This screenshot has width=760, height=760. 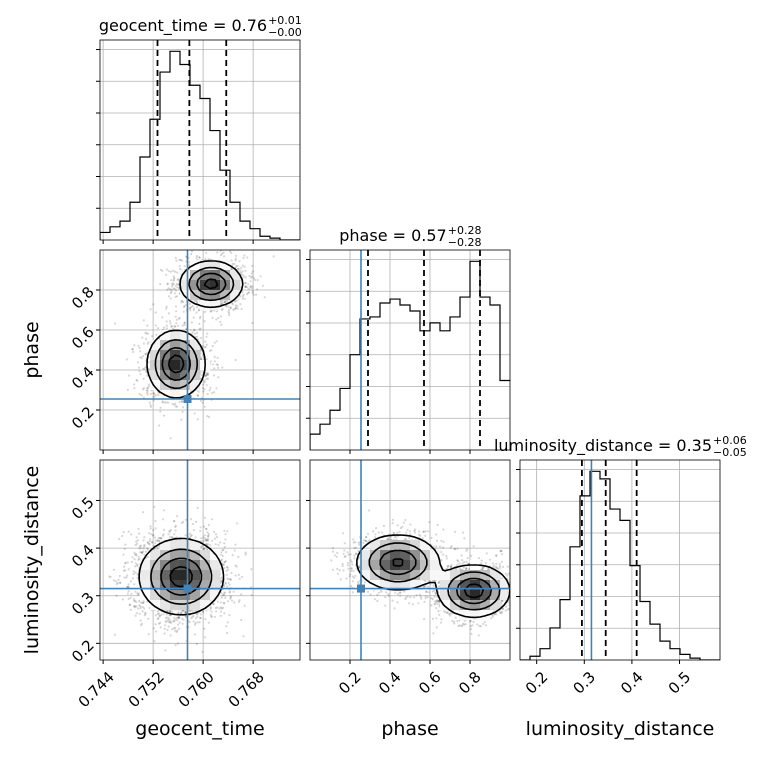 What do you see at coordinates (187, 399) in the screenshot?
I see `truth-marker` at bounding box center [187, 399].